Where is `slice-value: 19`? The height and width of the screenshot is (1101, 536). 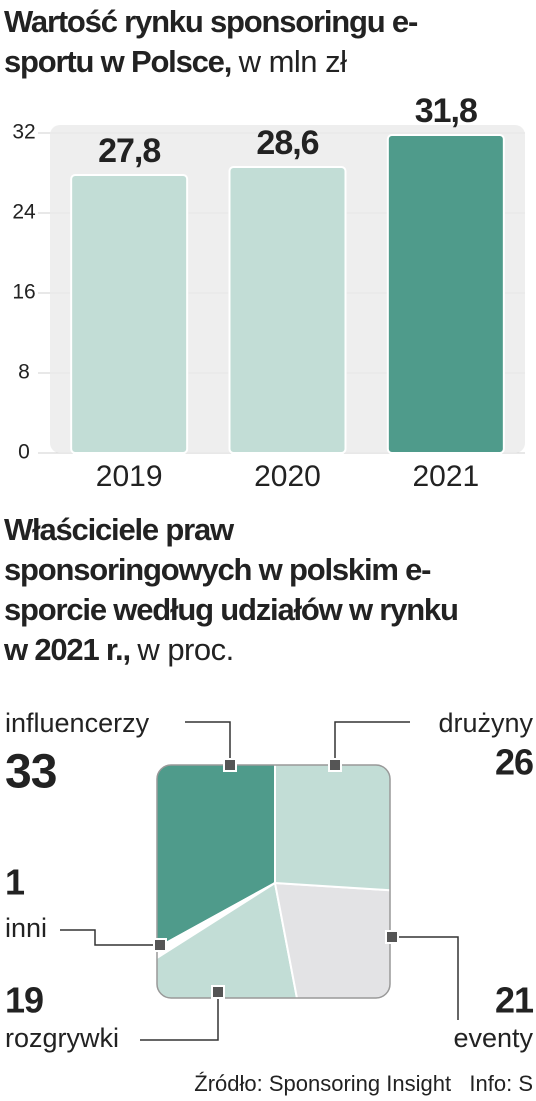 slice-value: 19 is located at coordinates (24, 1000).